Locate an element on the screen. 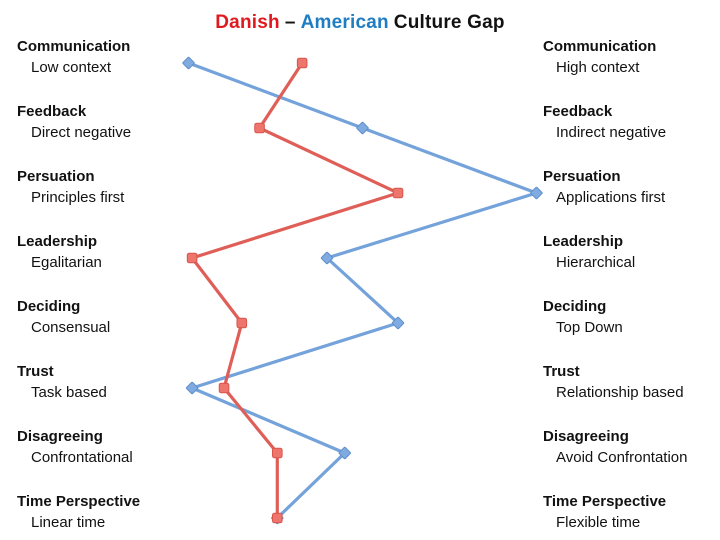 The height and width of the screenshot is (540, 720). chart-title: Danish – American Culture Gap is located at coordinates (360, 23).